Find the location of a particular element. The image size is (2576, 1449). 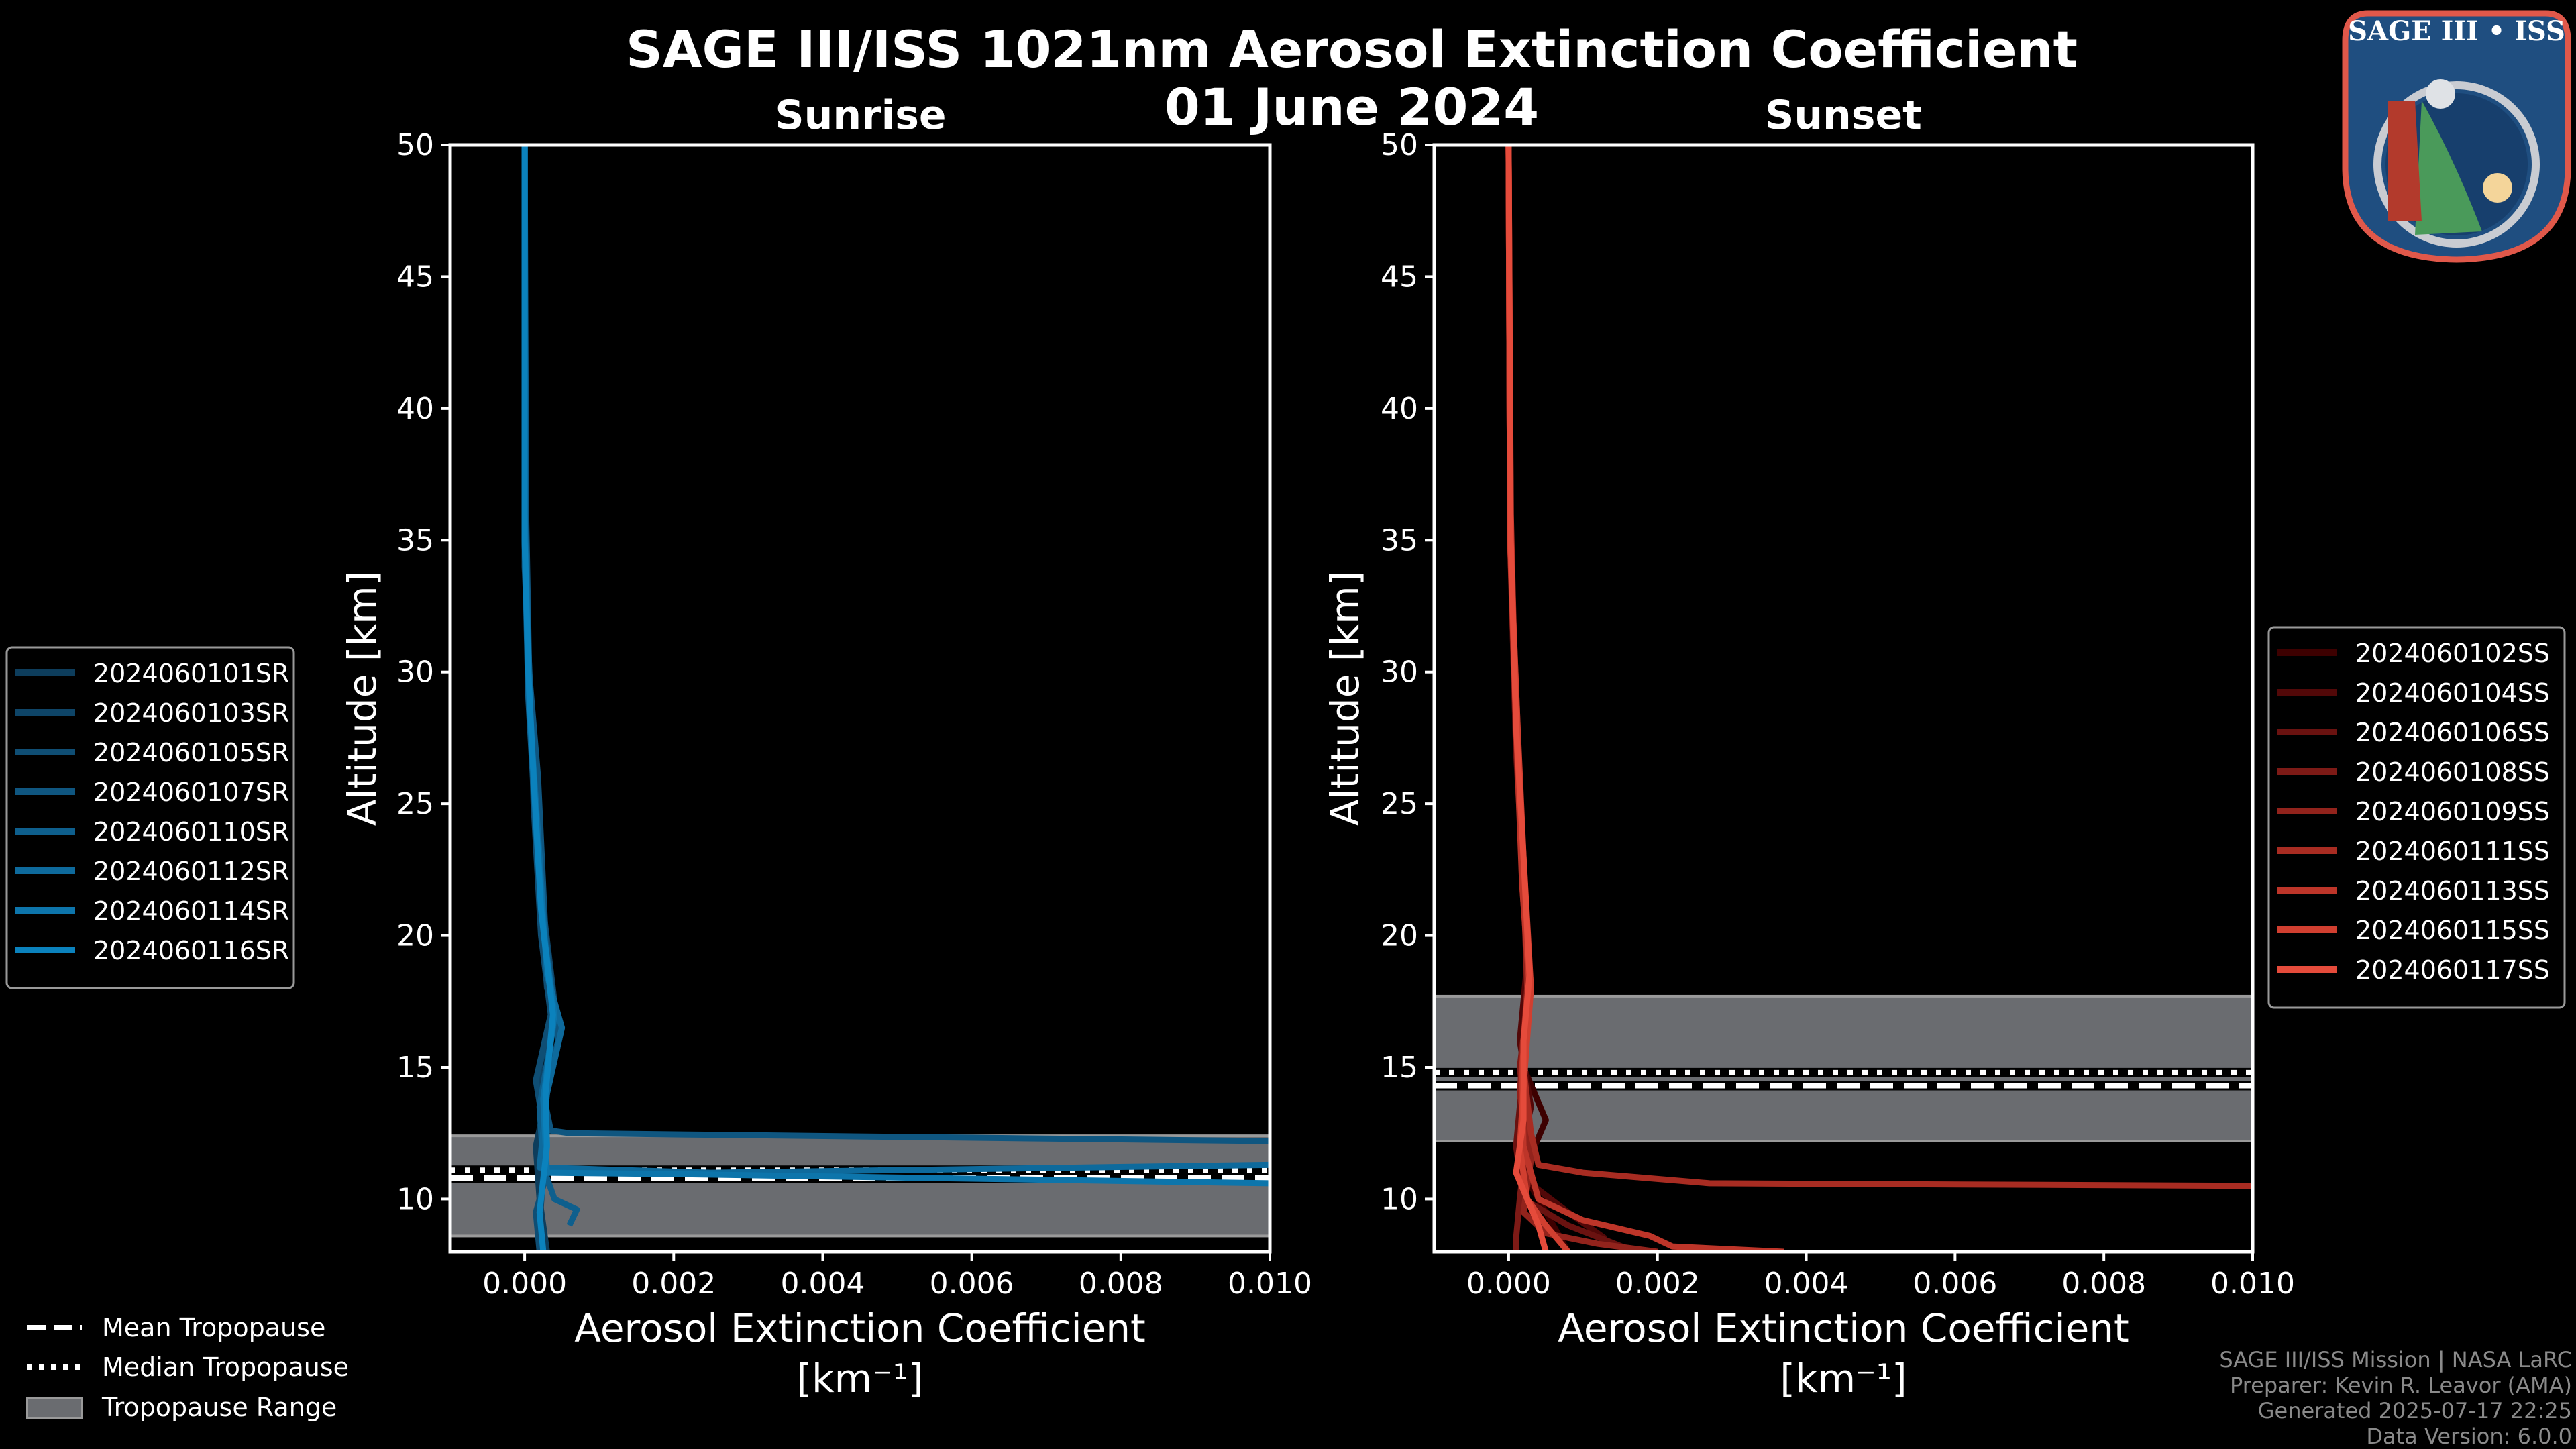

footer-mission: SAGE III/ISS Mission | NASA LaRC is located at coordinates (2395, 1360).